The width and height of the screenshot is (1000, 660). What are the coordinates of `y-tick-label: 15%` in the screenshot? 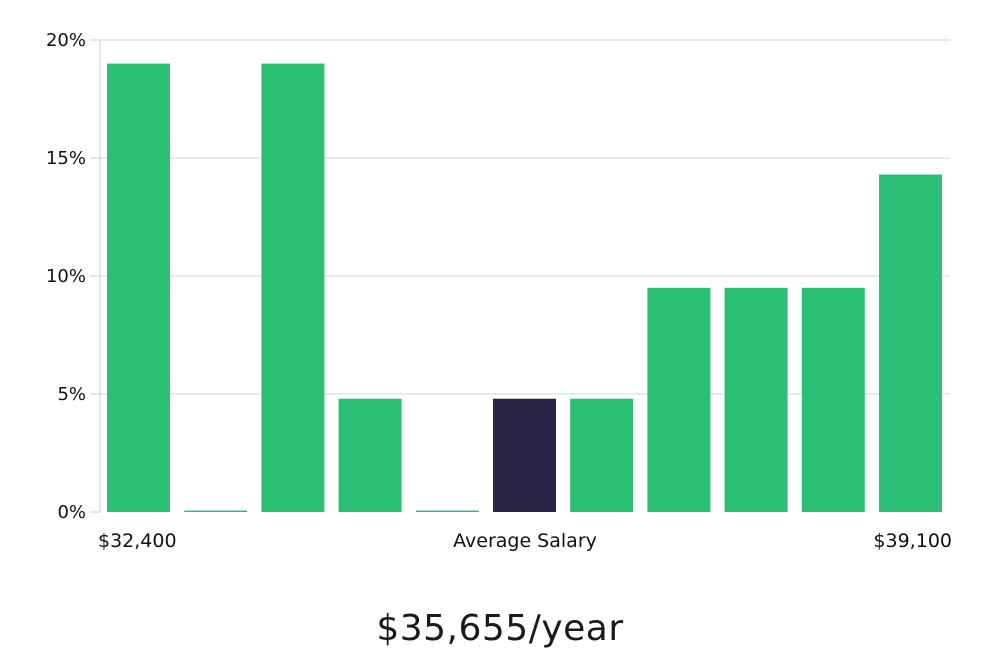 It's located at (66, 158).